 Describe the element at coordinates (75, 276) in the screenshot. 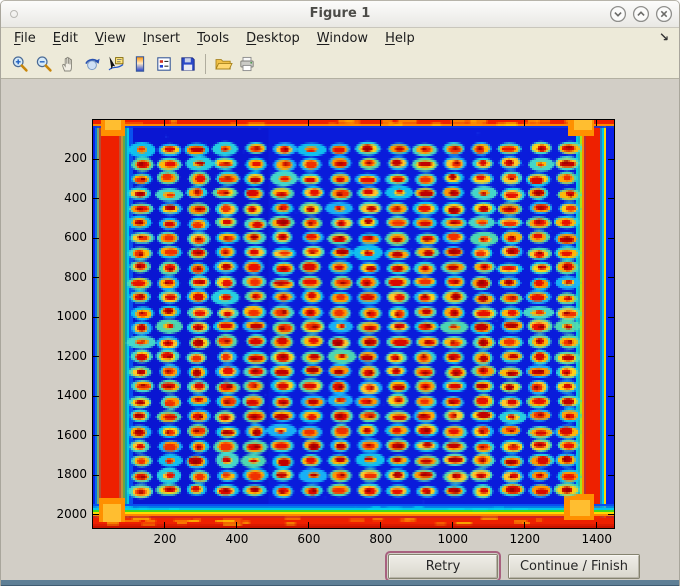

I see `y-tick-label: 800` at that location.